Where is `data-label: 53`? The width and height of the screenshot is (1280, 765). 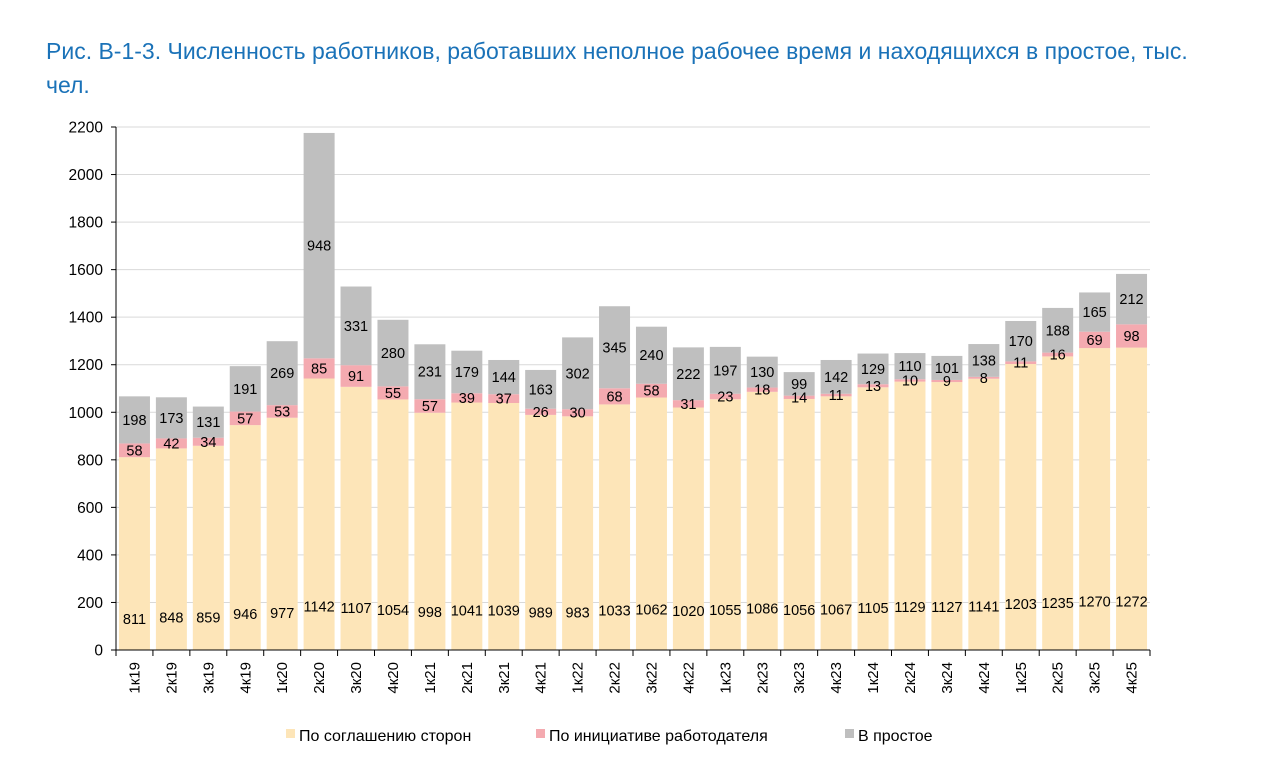 data-label: 53 is located at coordinates (282, 412).